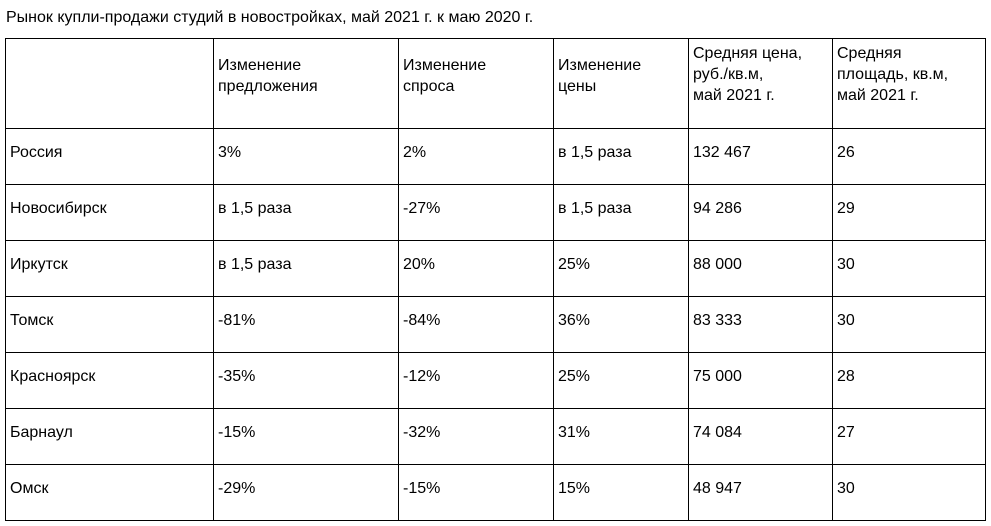  I want to click on value-cell: 2%, so click(476, 156).